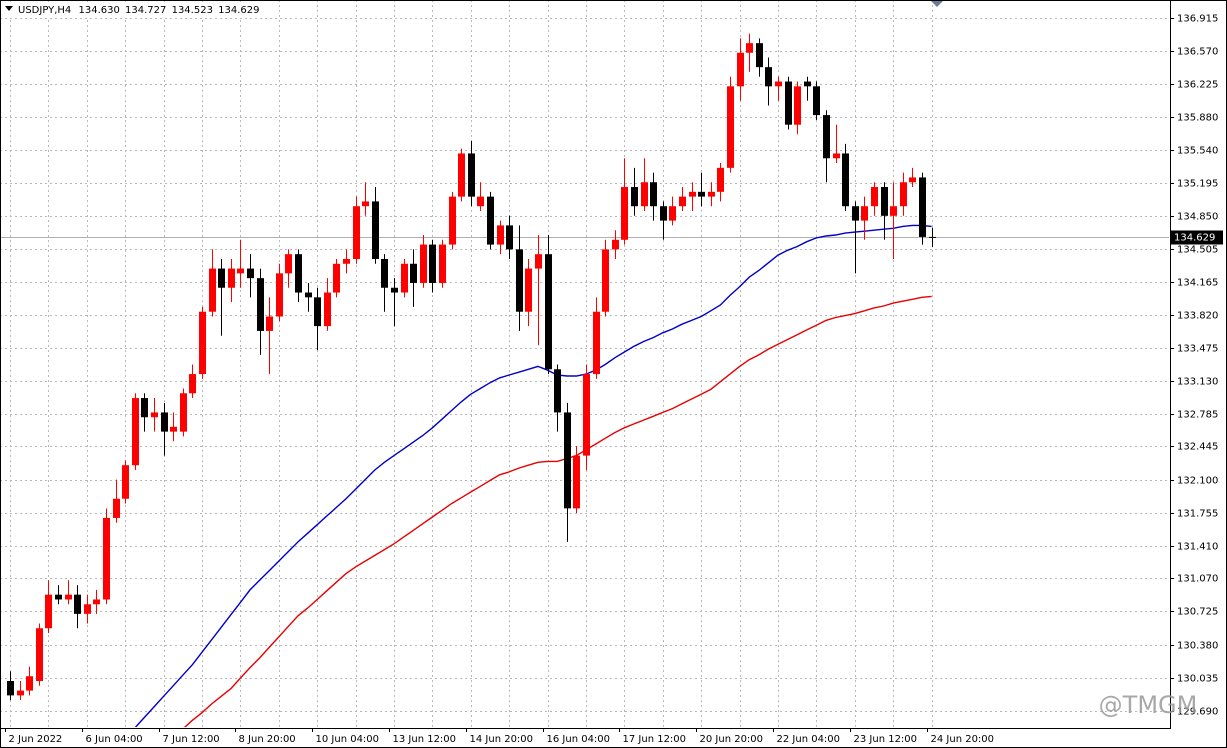  I want to click on y-tick-label: 135.540, so click(1197, 151).